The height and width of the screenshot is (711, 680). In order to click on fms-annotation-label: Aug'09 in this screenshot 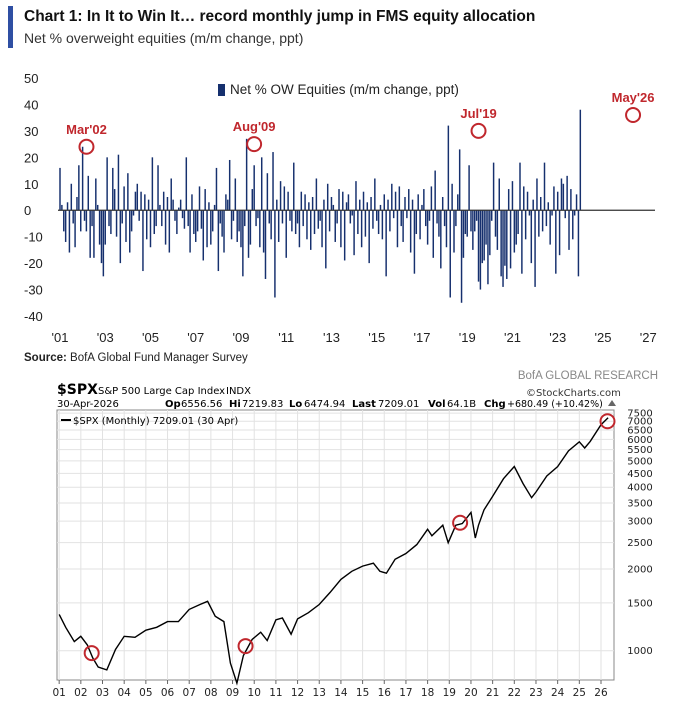, I will do `click(254, 126)`.